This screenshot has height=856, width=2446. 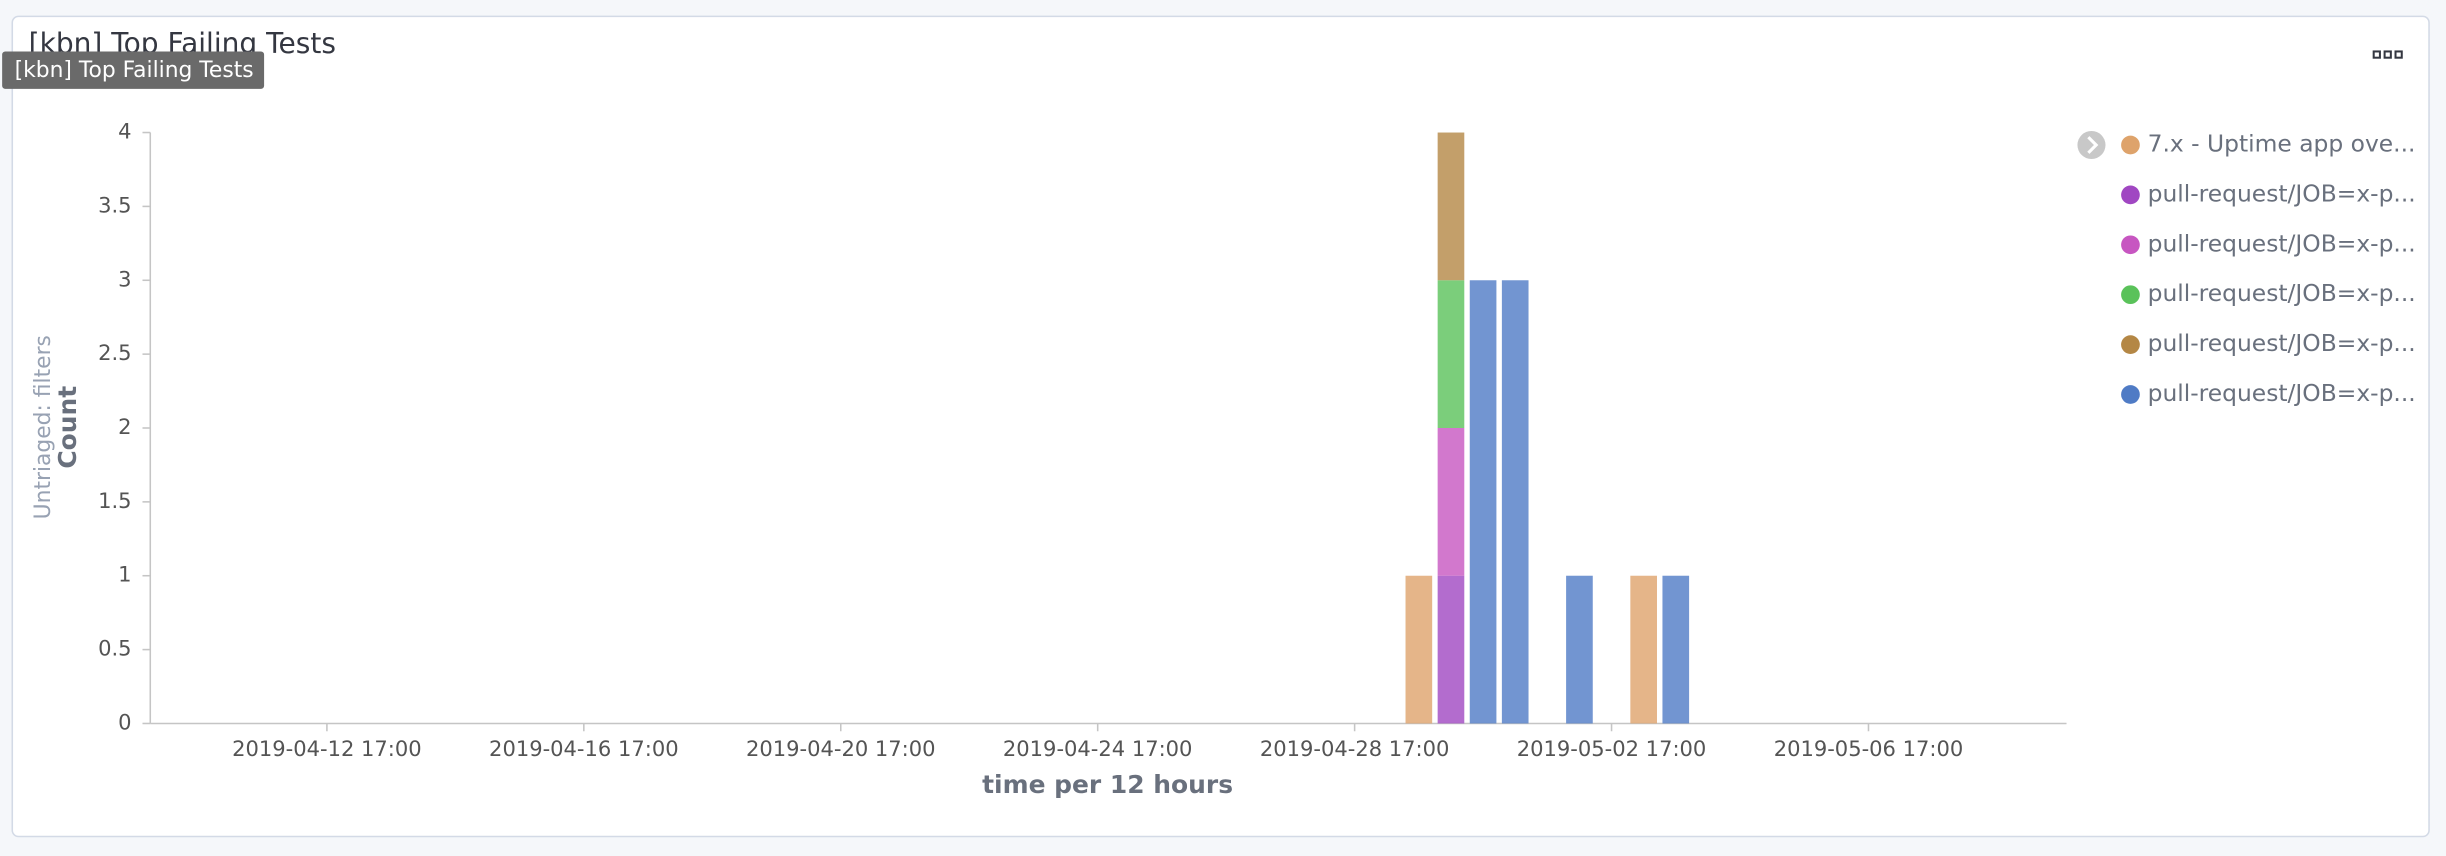 What do you see at coordinates (2387, 54) in the screenshot?
I see `panel-menu` at bounding box center [2387, 54].